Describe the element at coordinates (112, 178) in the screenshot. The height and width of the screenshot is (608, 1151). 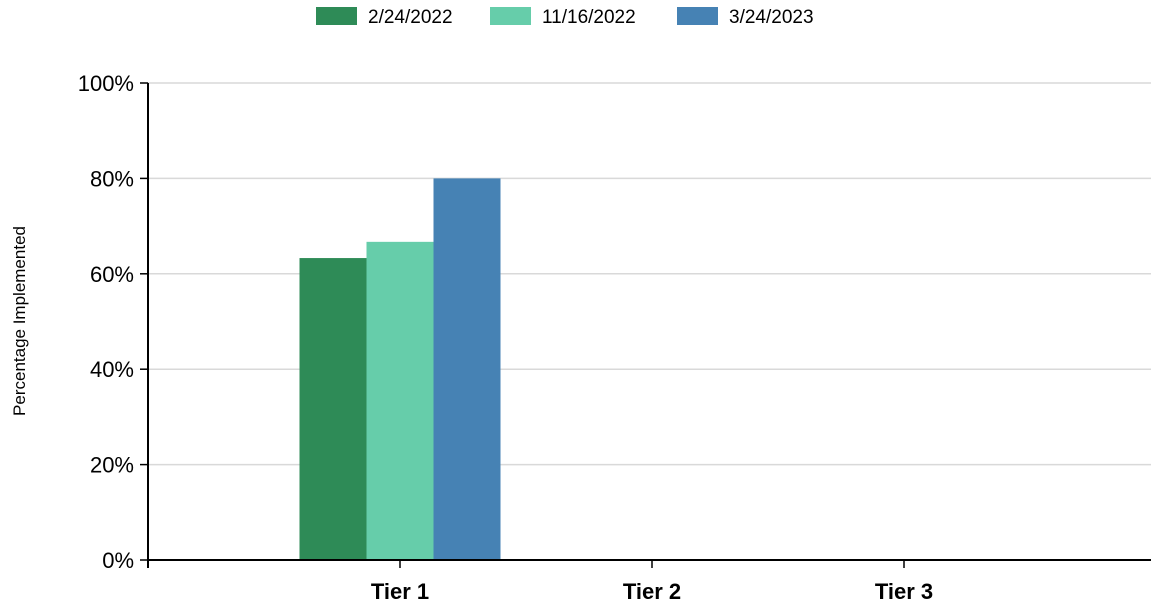
I see `y-tick-label: 80%` at that location.